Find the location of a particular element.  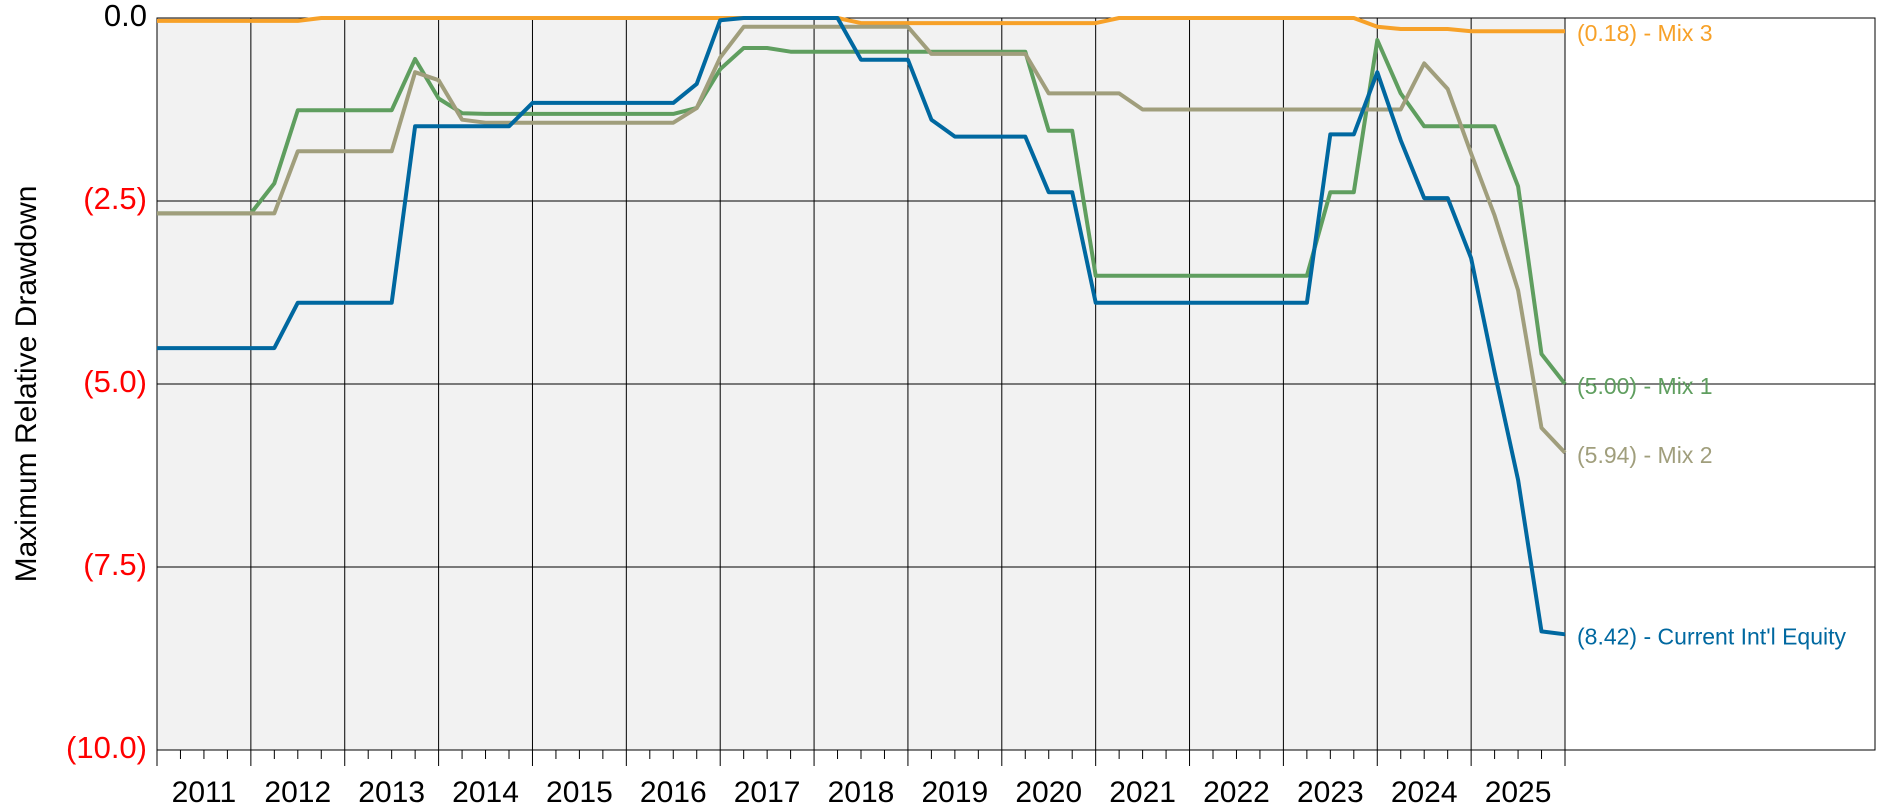

end-value-label: (5.00) is located at coordinates (1607, 386).